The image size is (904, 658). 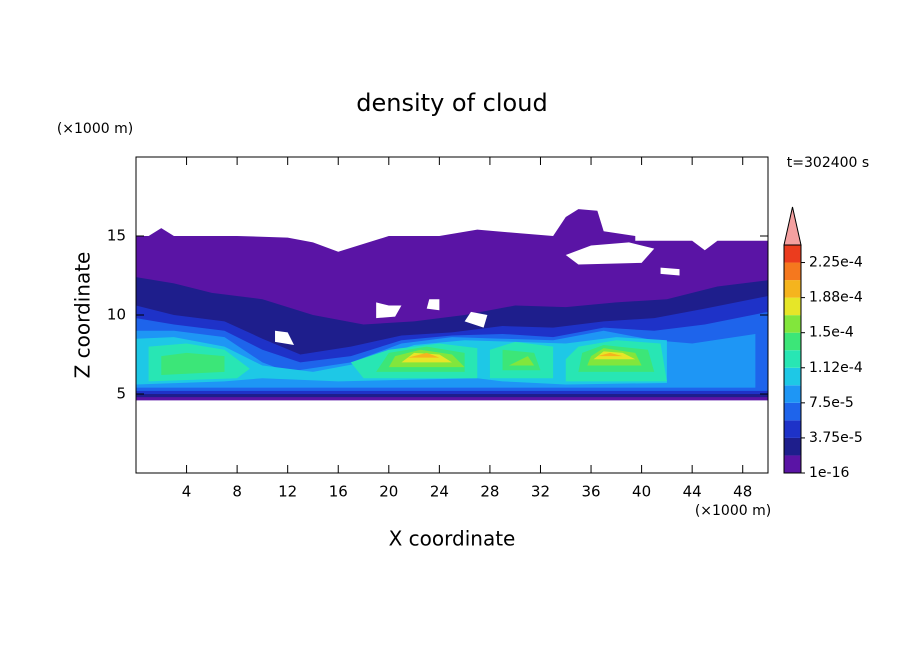 What do you see at coordinates (692, 492) in the screenshot?
I see `x-tick-label: 44` at bounding box center [692, 492].